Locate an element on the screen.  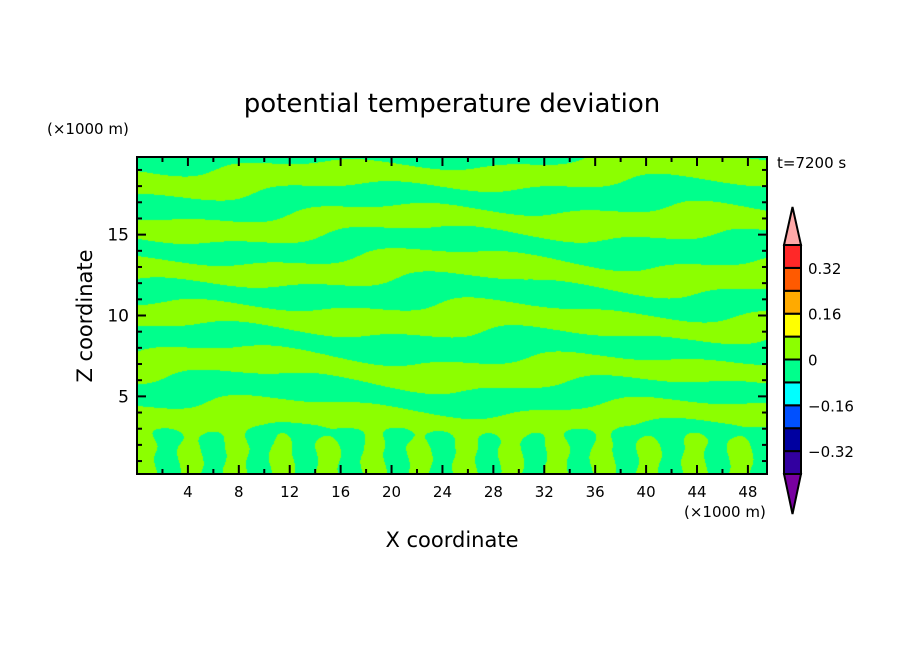
y-tick-label: 5 is located at coordinates (123, 397).